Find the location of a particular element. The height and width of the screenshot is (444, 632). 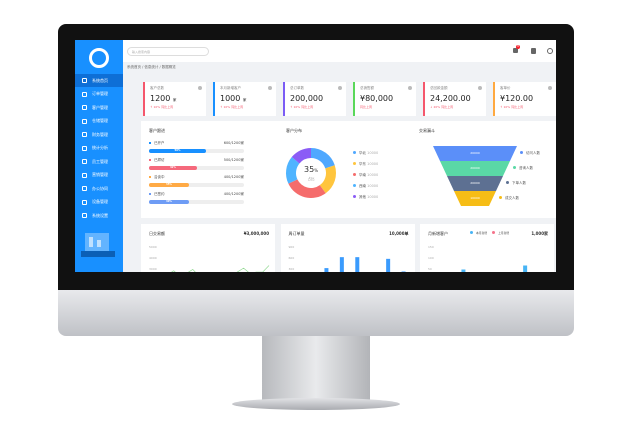

chart-panel: 日交易额 ¥3,000,000 5000 4000 3000 is located at coordinates (208, 248).